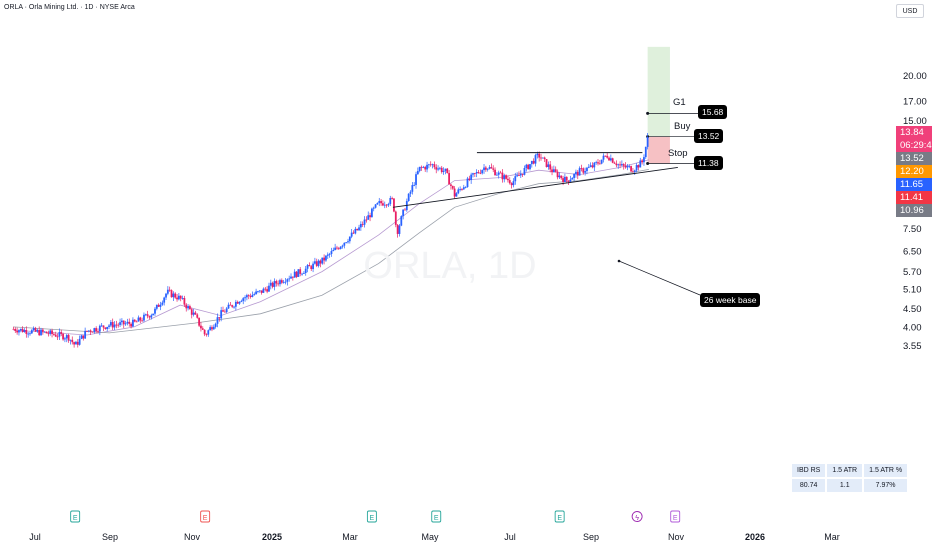  I want to click on price-tick-label: 20.00, so click(915, 76).